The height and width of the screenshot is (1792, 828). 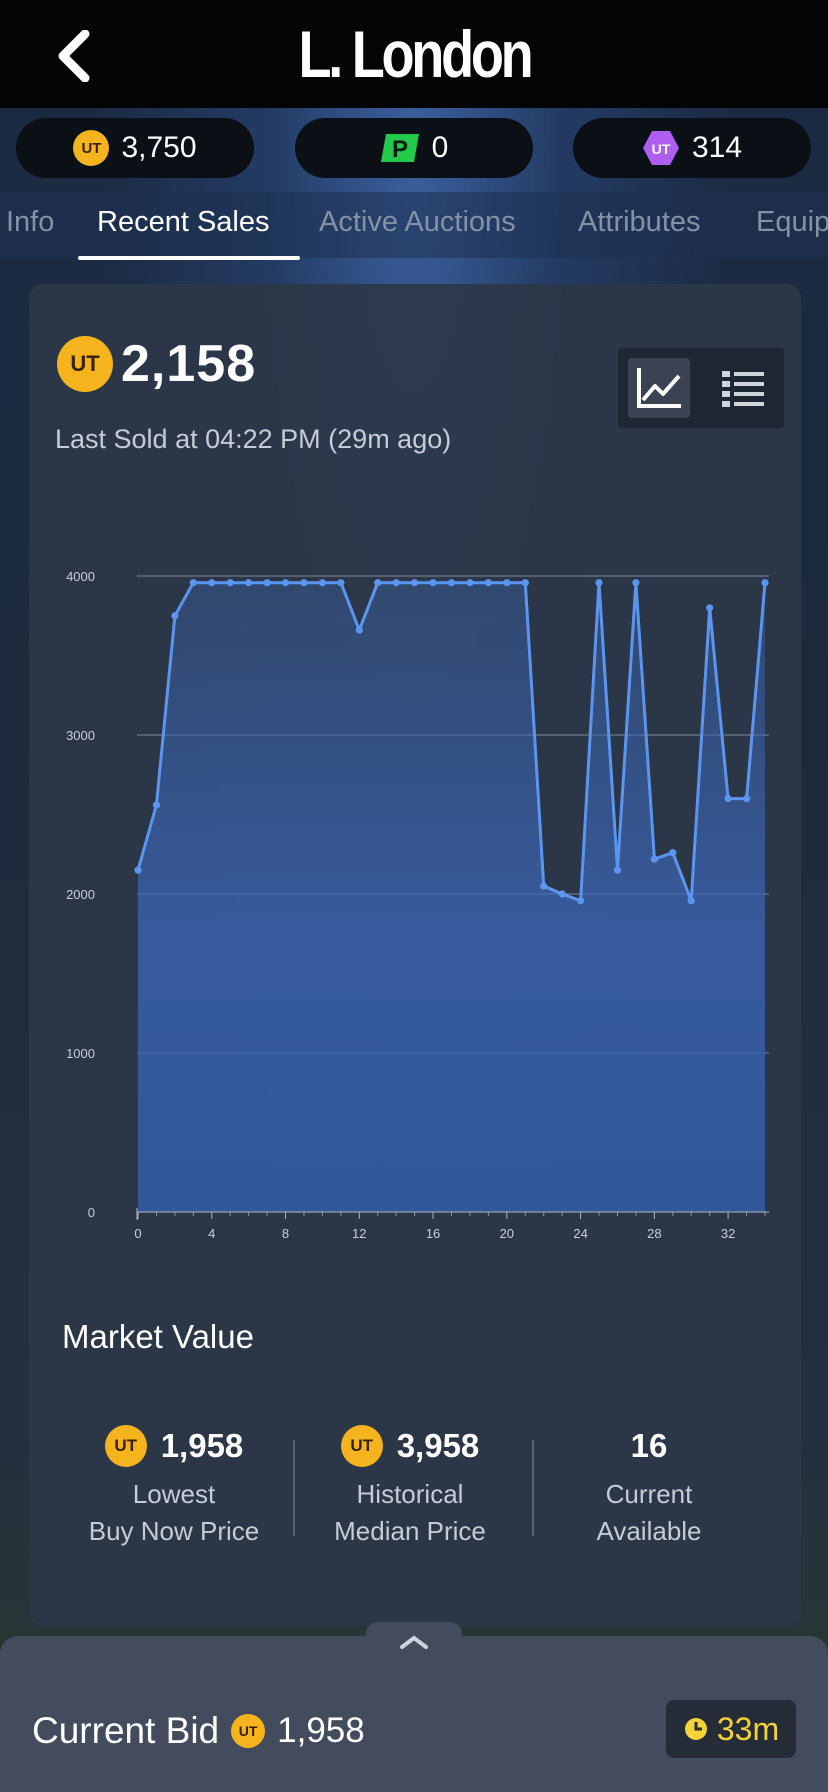 What do you see at coordinates (80, 735) in the screenshot?
I see `y-tick-label: 3000` at bounding box center [80, 735].